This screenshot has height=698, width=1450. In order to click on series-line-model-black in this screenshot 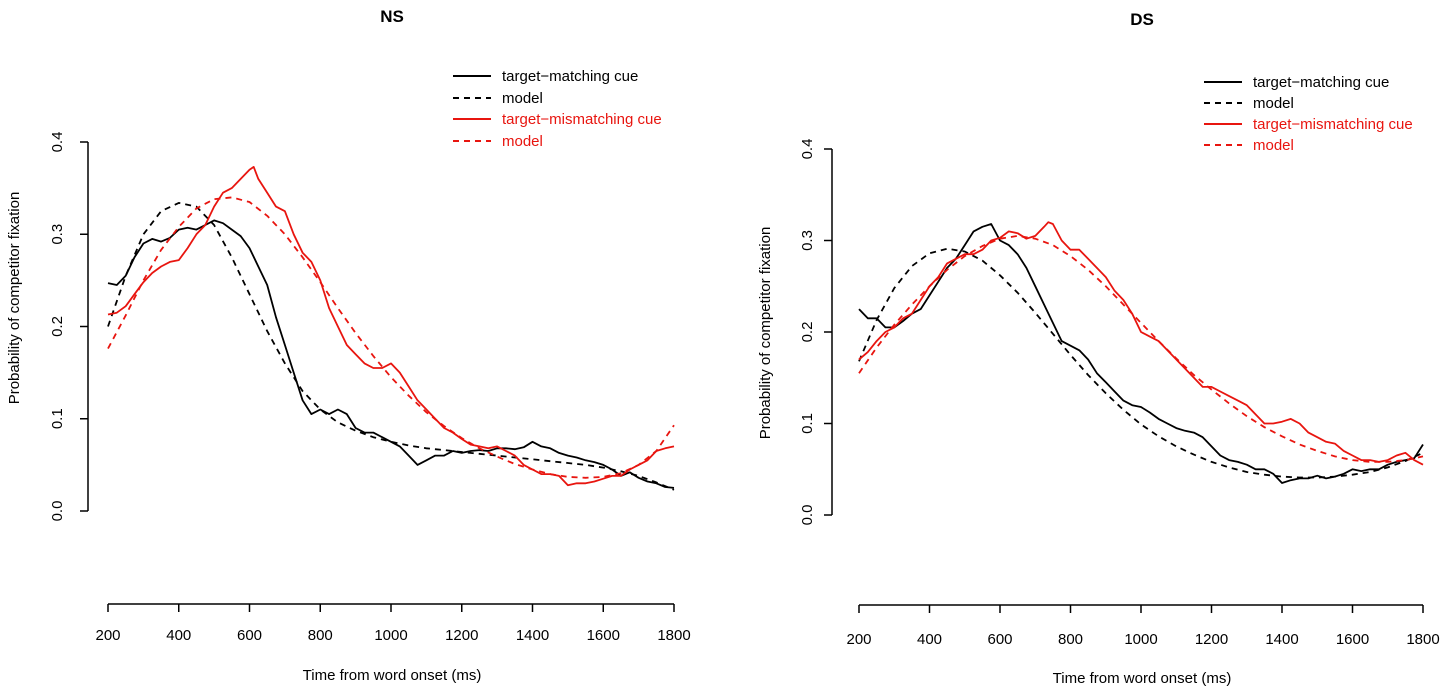, I will do `click(1141, 363)`.